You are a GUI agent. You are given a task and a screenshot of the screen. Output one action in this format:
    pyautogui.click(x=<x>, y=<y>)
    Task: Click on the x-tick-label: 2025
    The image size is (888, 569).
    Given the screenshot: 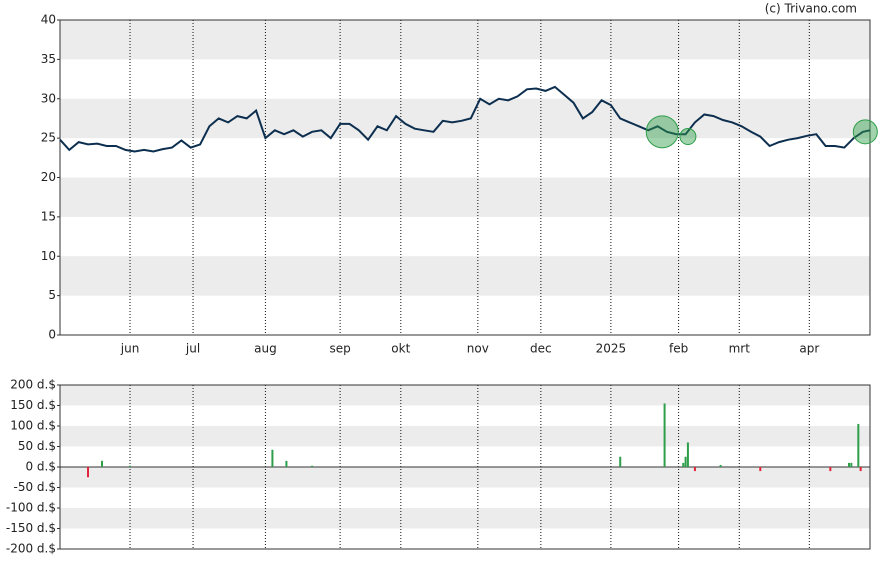 What is the action you would take?
    pyautogui.click(x=611, y=349)
    